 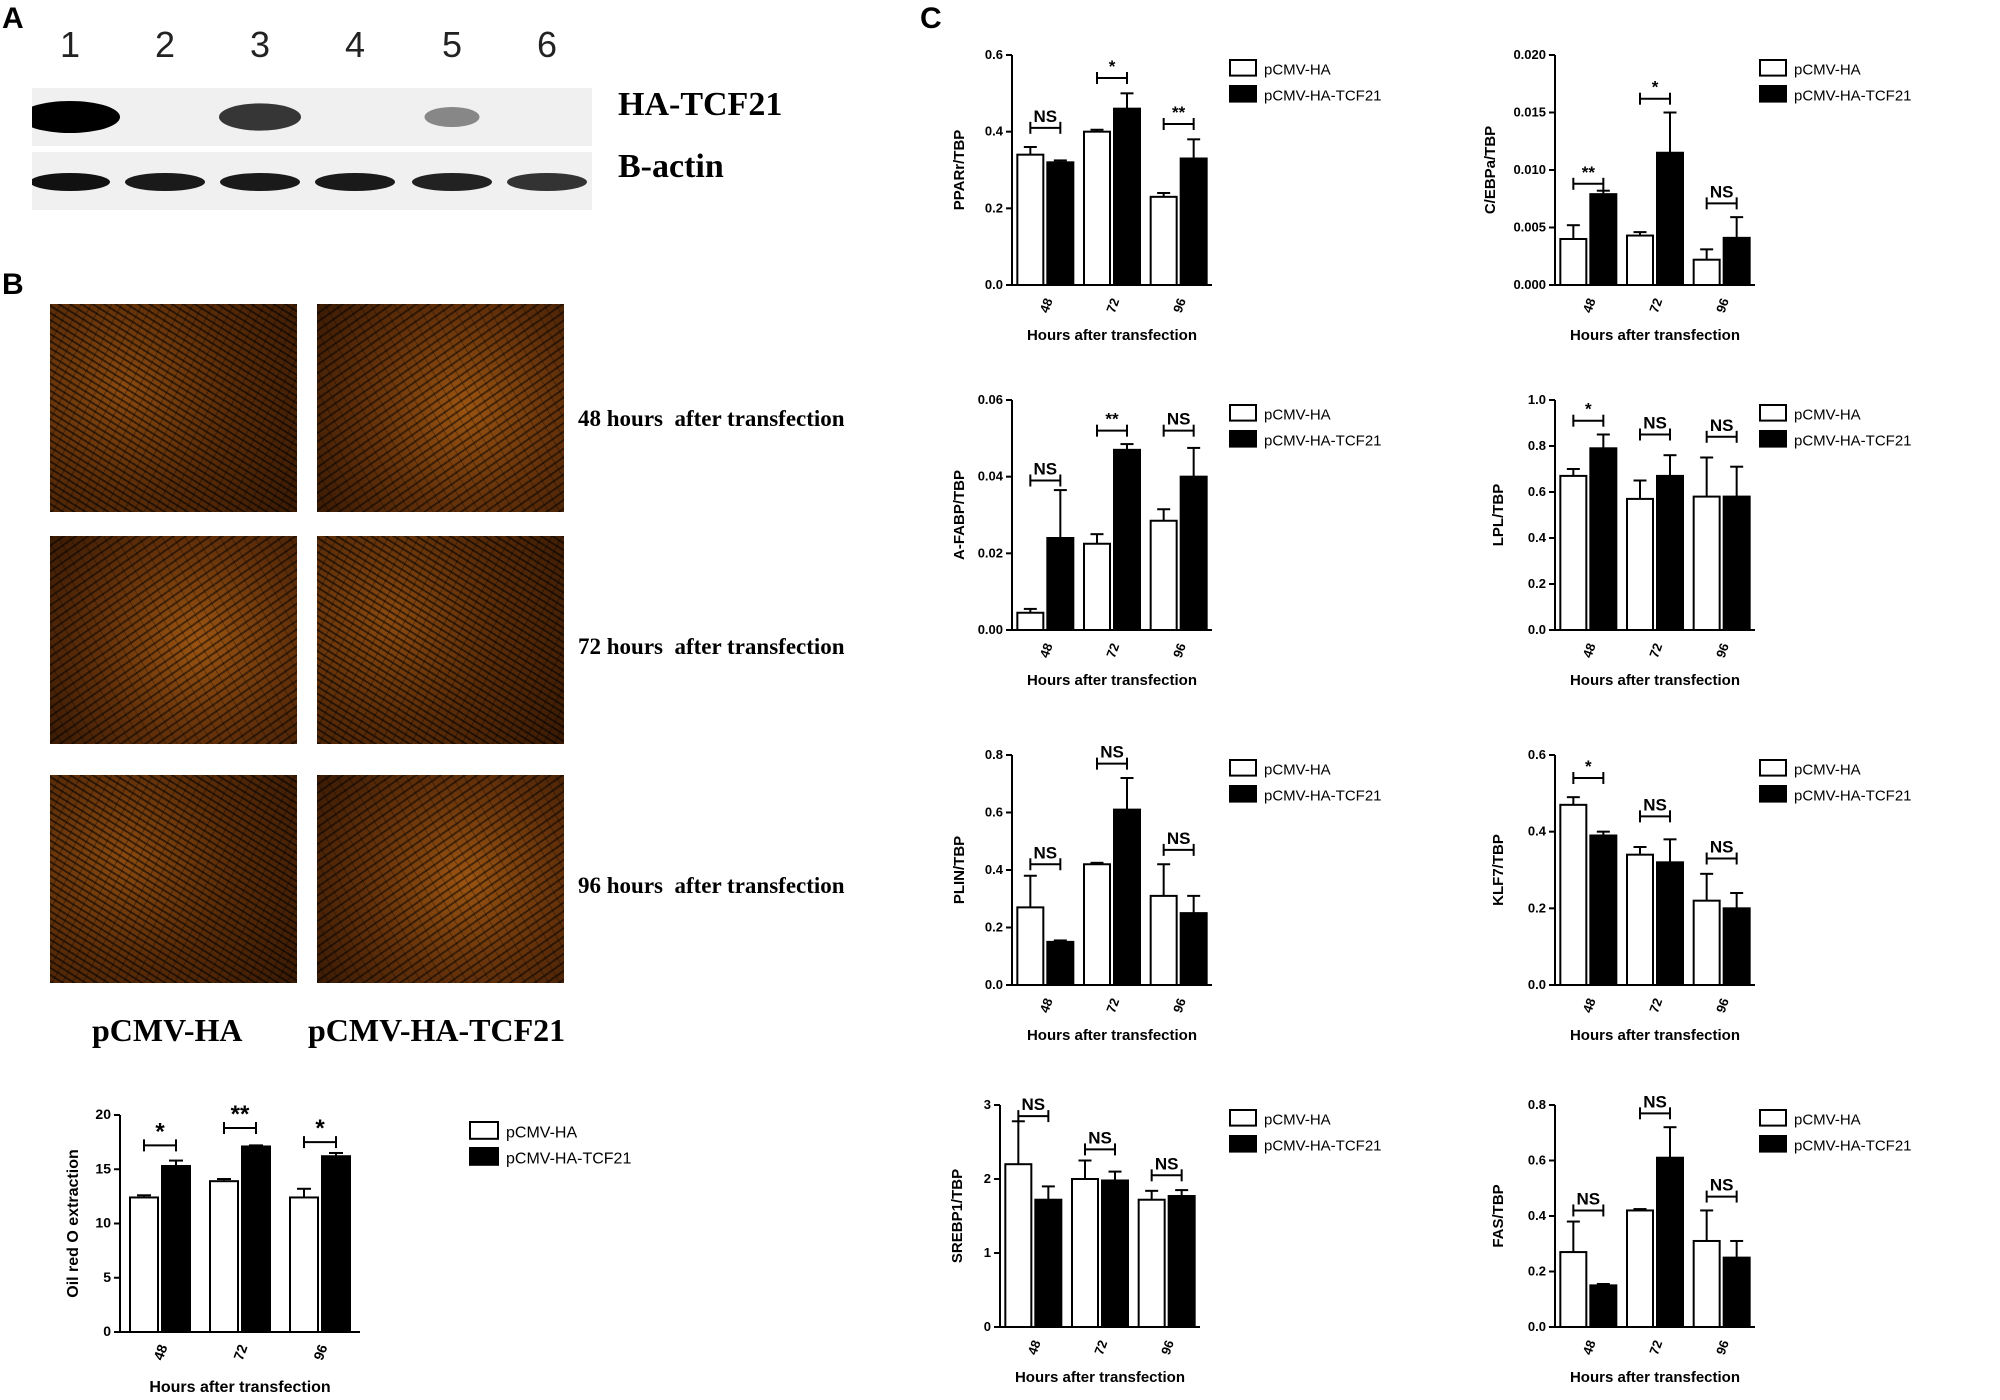 I want to click on y-axis-label: KLF7/TBP, so click(x=1498, y=870).